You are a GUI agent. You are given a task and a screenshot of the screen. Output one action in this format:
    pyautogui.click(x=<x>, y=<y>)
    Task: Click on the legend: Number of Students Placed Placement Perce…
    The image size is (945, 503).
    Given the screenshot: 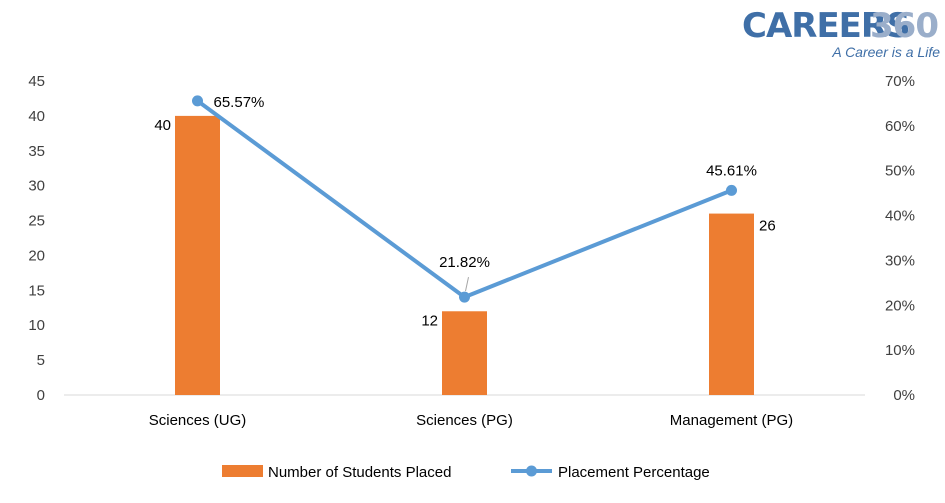 What is the action you would take?
    pyautogui.click(x=466, y=472)
    